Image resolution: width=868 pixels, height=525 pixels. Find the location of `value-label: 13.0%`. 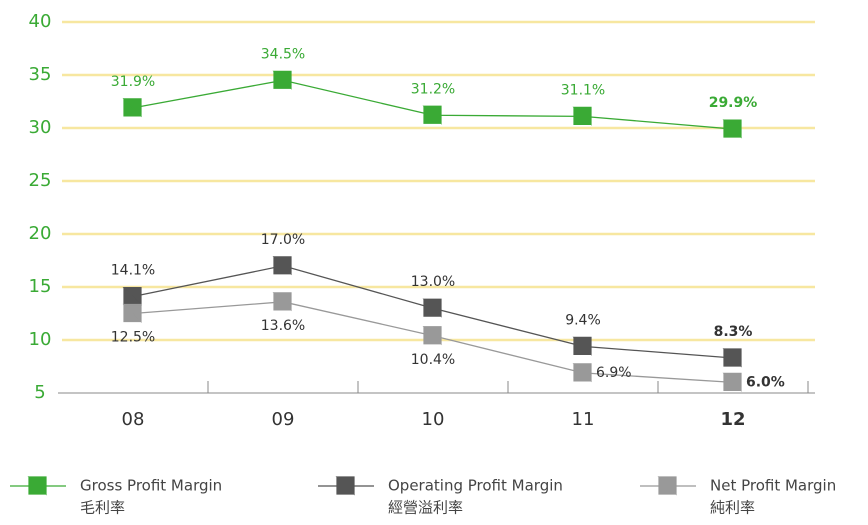

value-label: 13.0% is located at coordinates (433, 282).